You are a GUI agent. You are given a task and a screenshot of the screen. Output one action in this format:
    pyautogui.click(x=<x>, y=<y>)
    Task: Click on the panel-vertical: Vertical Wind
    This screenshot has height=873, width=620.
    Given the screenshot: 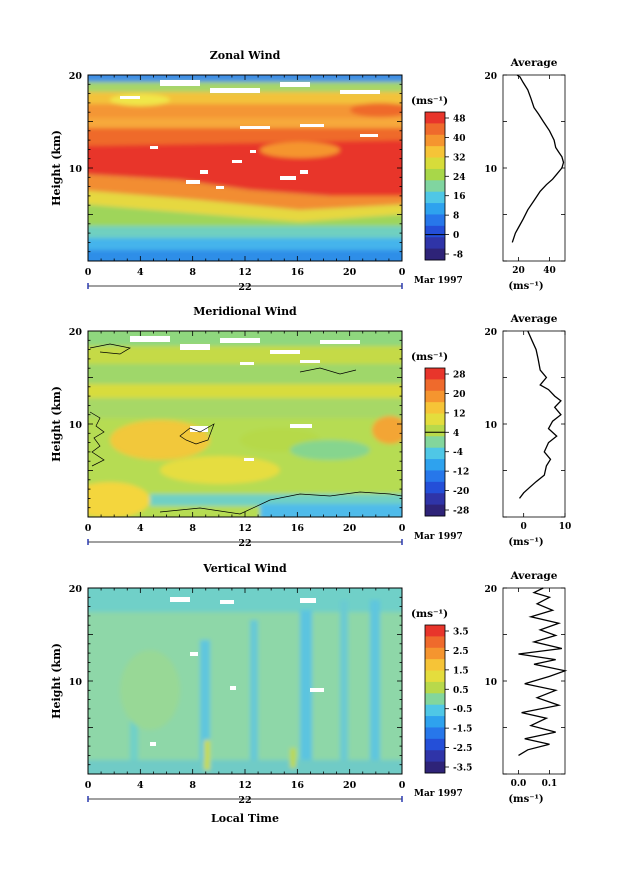 What is the action you would take?
    pyautogui.click(x=226, y=668)
    